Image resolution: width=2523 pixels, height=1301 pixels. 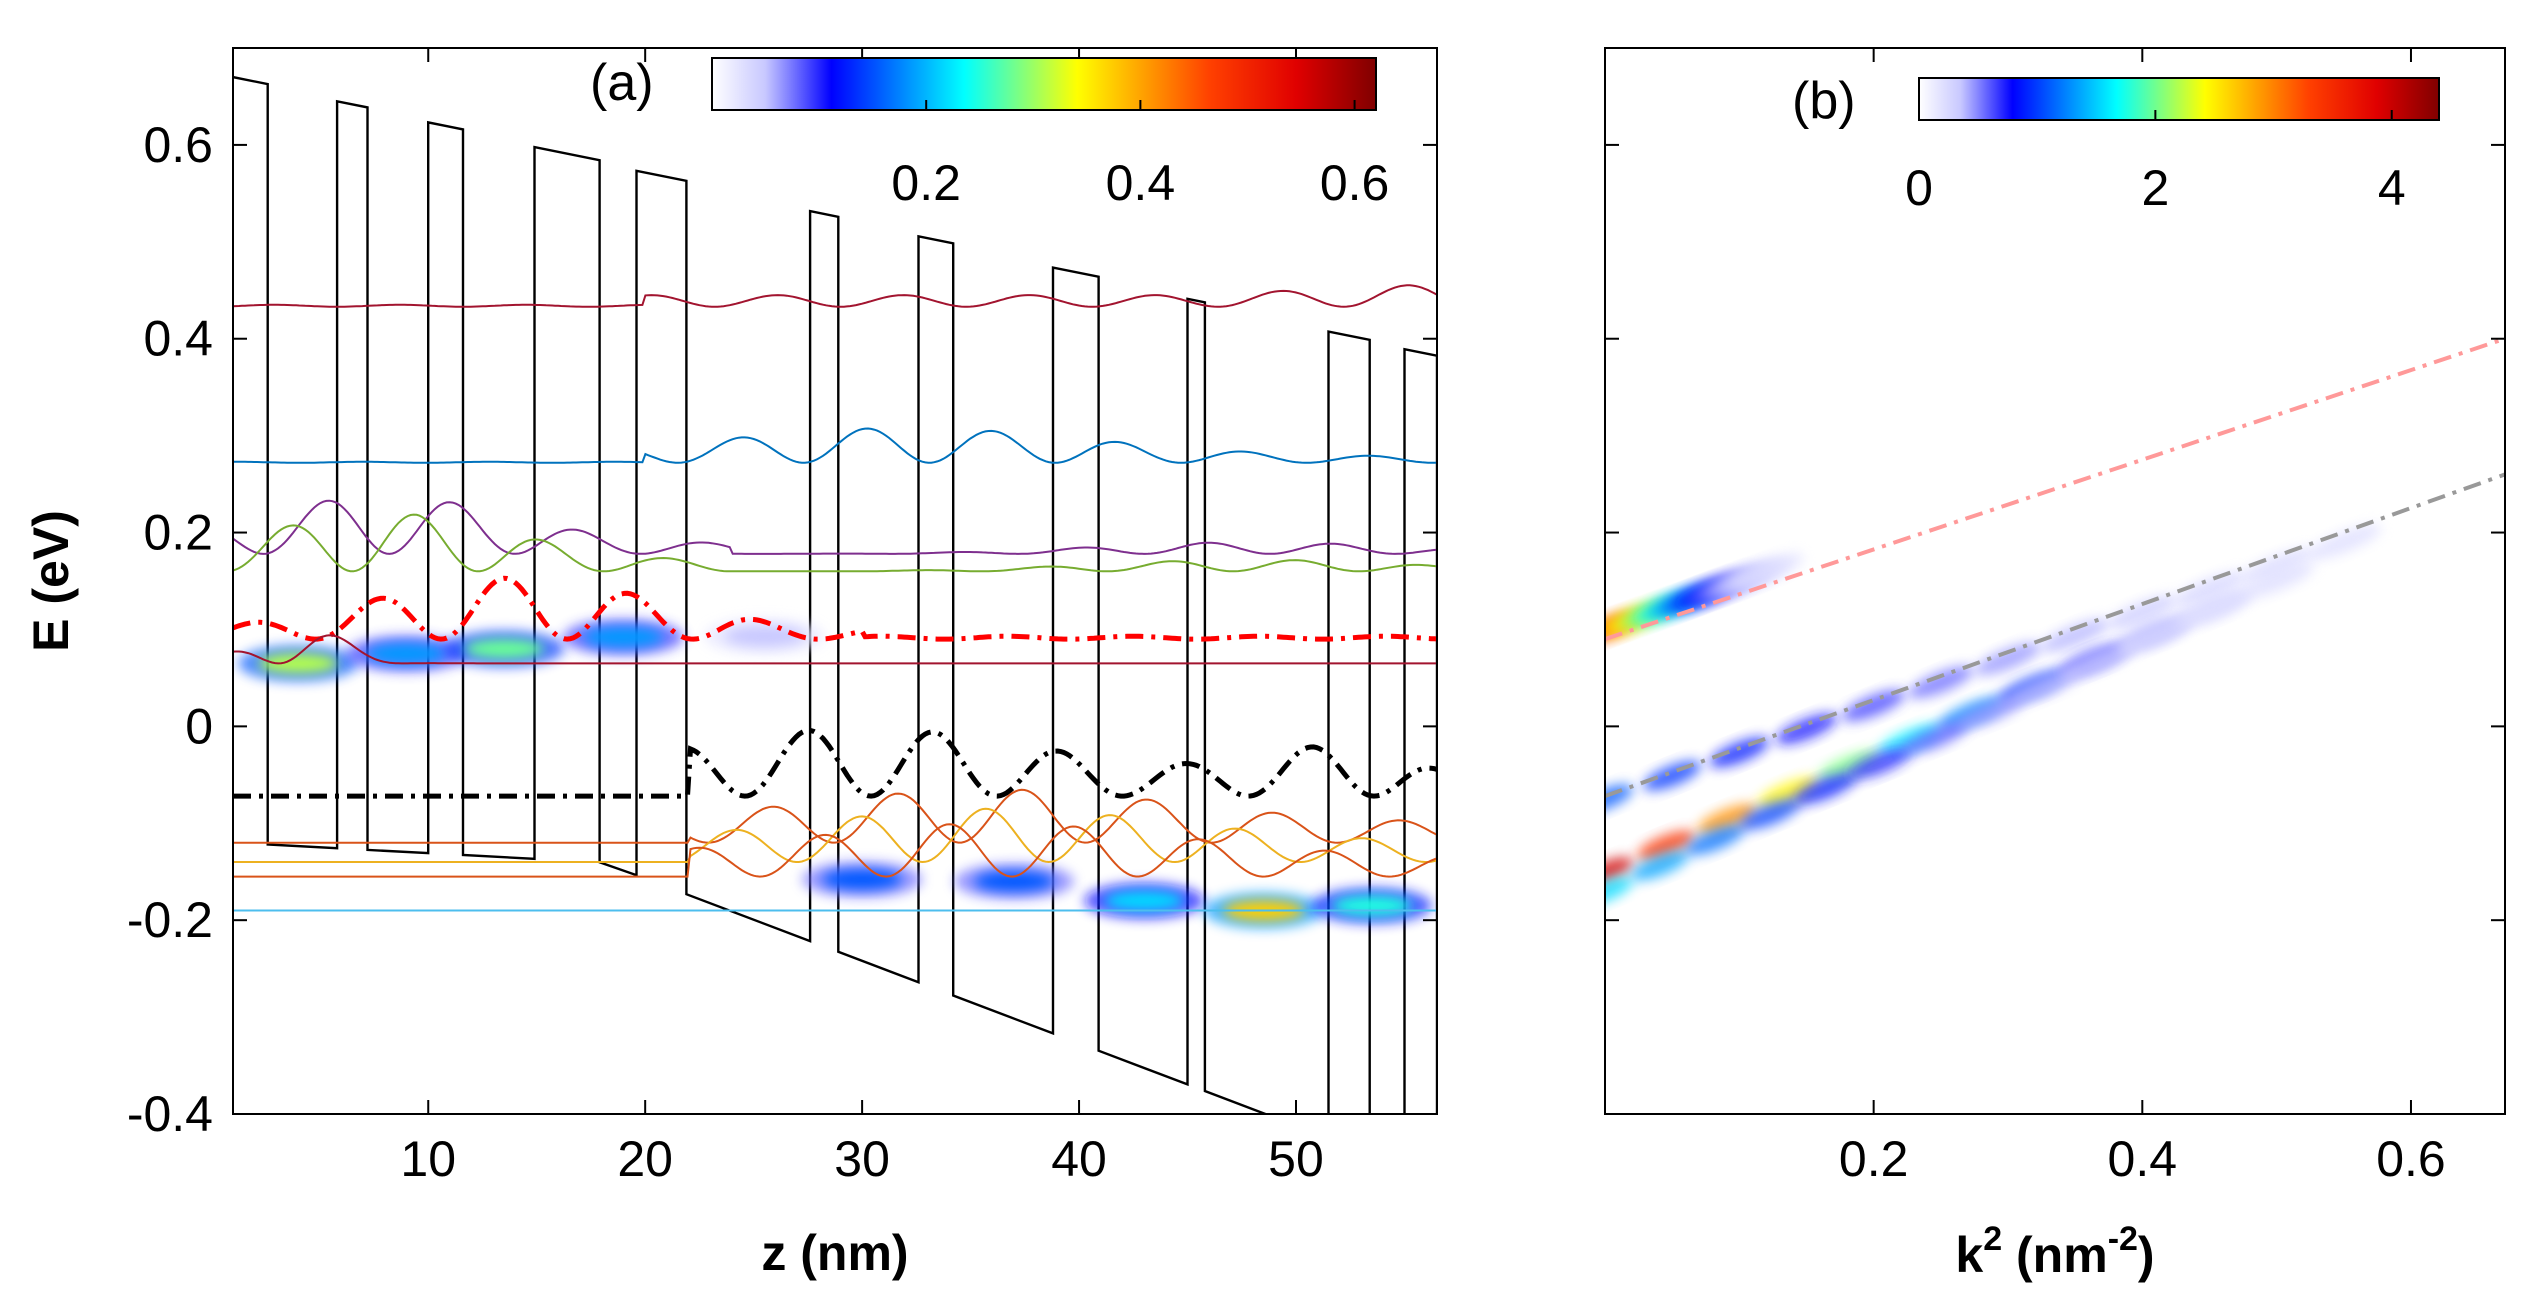 What do you see at coordinates (834, 1253) in the screenshot?
I see `panel-a-xlabel: z (nm)` at bounding box center [834, 1253].